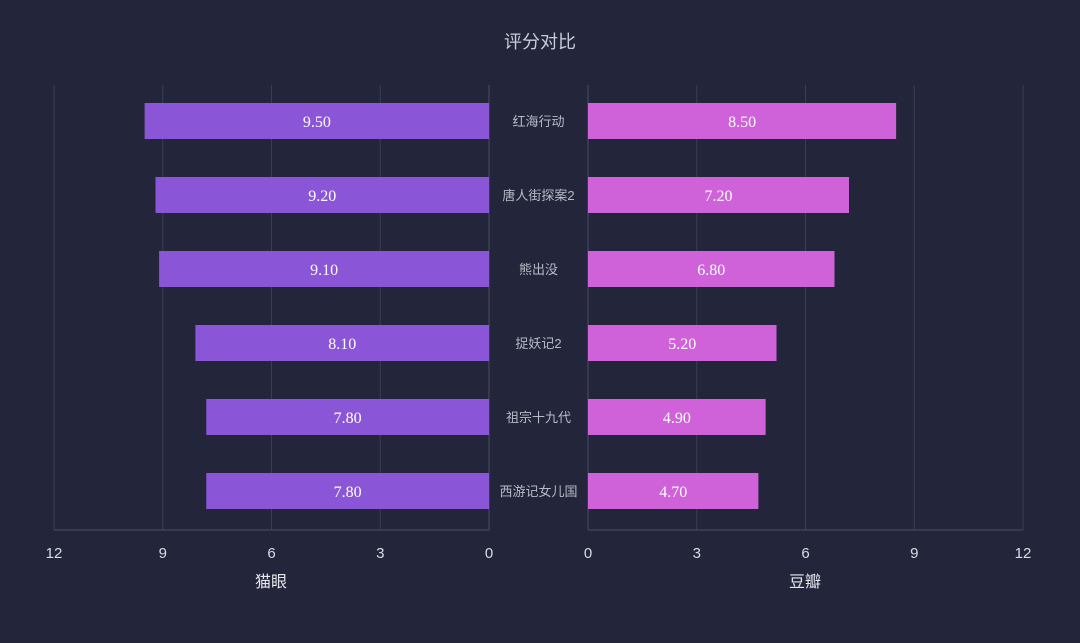 This screenshot has width=1080, height=643. What do you see at coordinates (588, 553) in the screenshot?
I see `right-tick-label: 0` at bounding box center [588, 553].